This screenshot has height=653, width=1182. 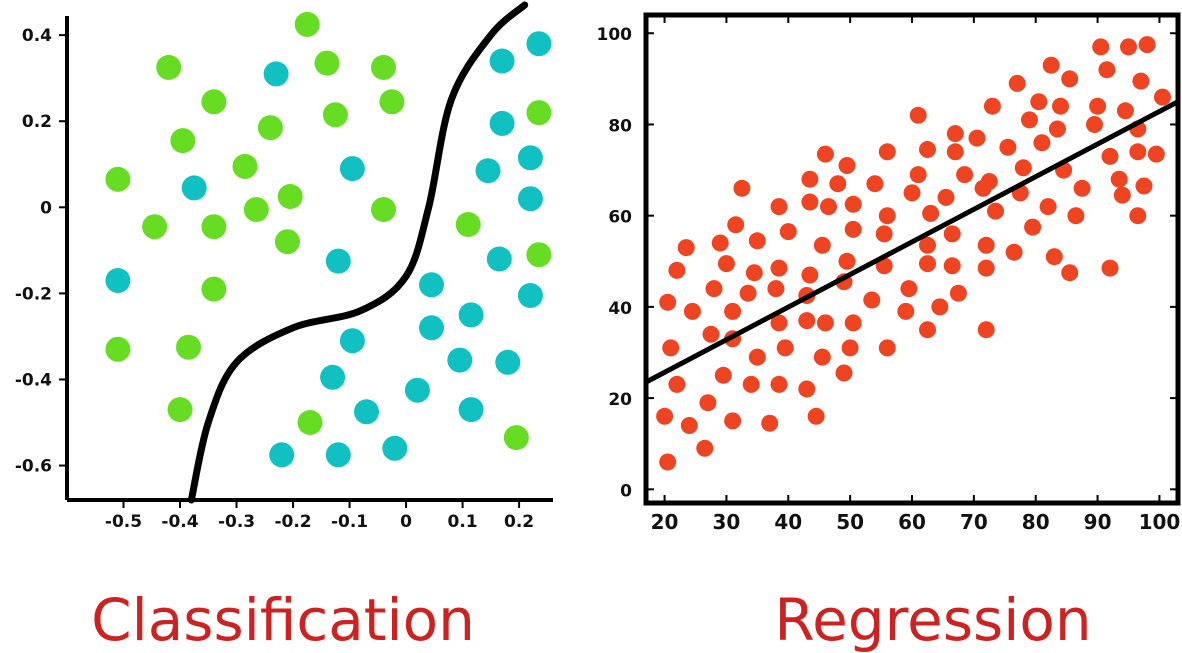 I want to click on y-tick-label: 60, so click(x=620, y=218).